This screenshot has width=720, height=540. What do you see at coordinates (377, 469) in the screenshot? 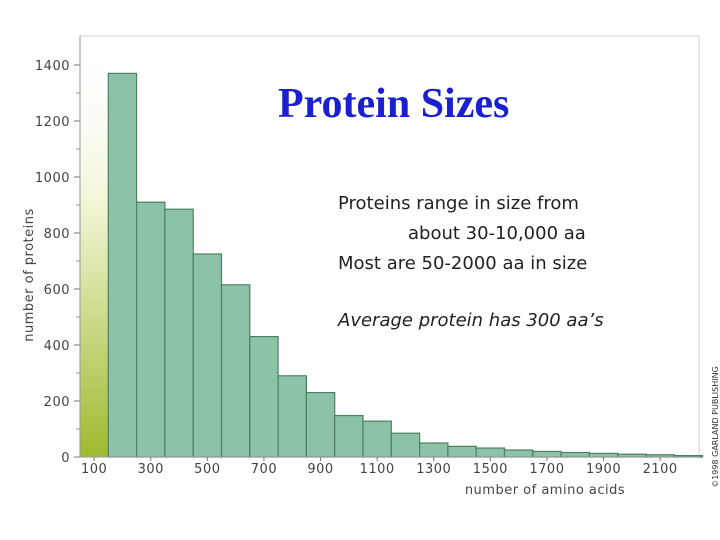
I see `x-tick-label: 1100` at bounding box center [377, 469].